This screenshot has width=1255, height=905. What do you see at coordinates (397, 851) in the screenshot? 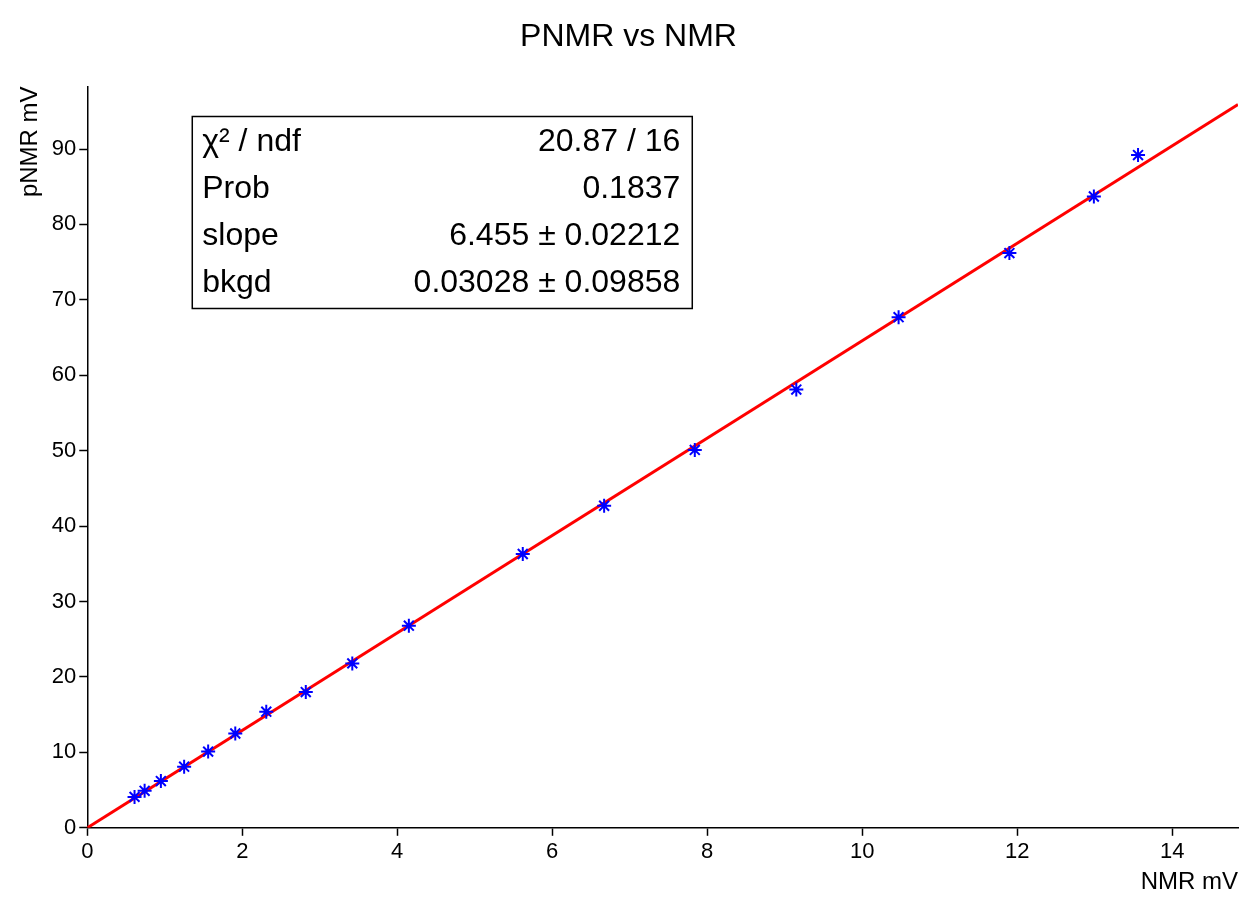
I see `x-tick-label: 4` at bounding box center [397, 851].